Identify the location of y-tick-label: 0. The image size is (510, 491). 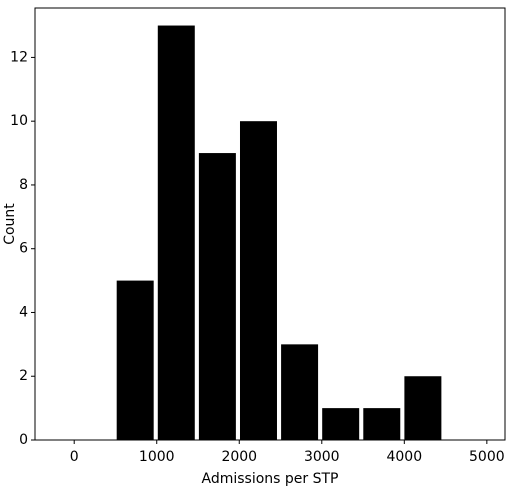
(23, 440).